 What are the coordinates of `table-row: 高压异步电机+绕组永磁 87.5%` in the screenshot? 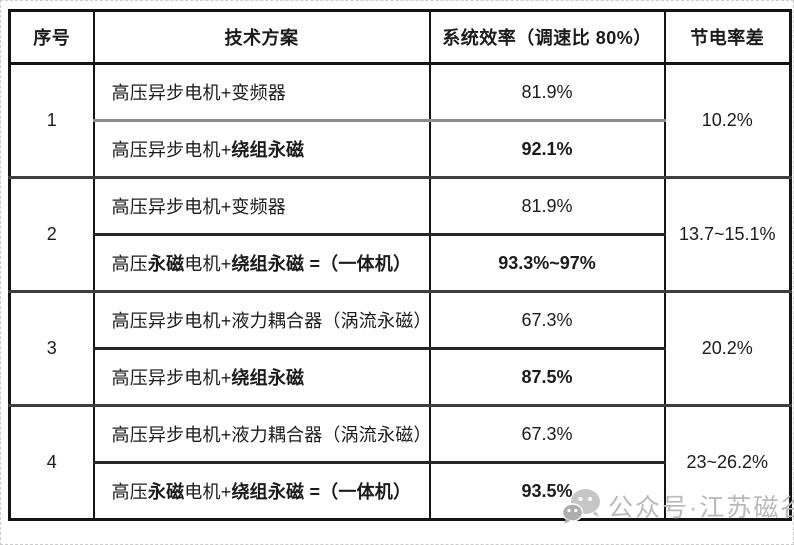 It's located at (400, 377).